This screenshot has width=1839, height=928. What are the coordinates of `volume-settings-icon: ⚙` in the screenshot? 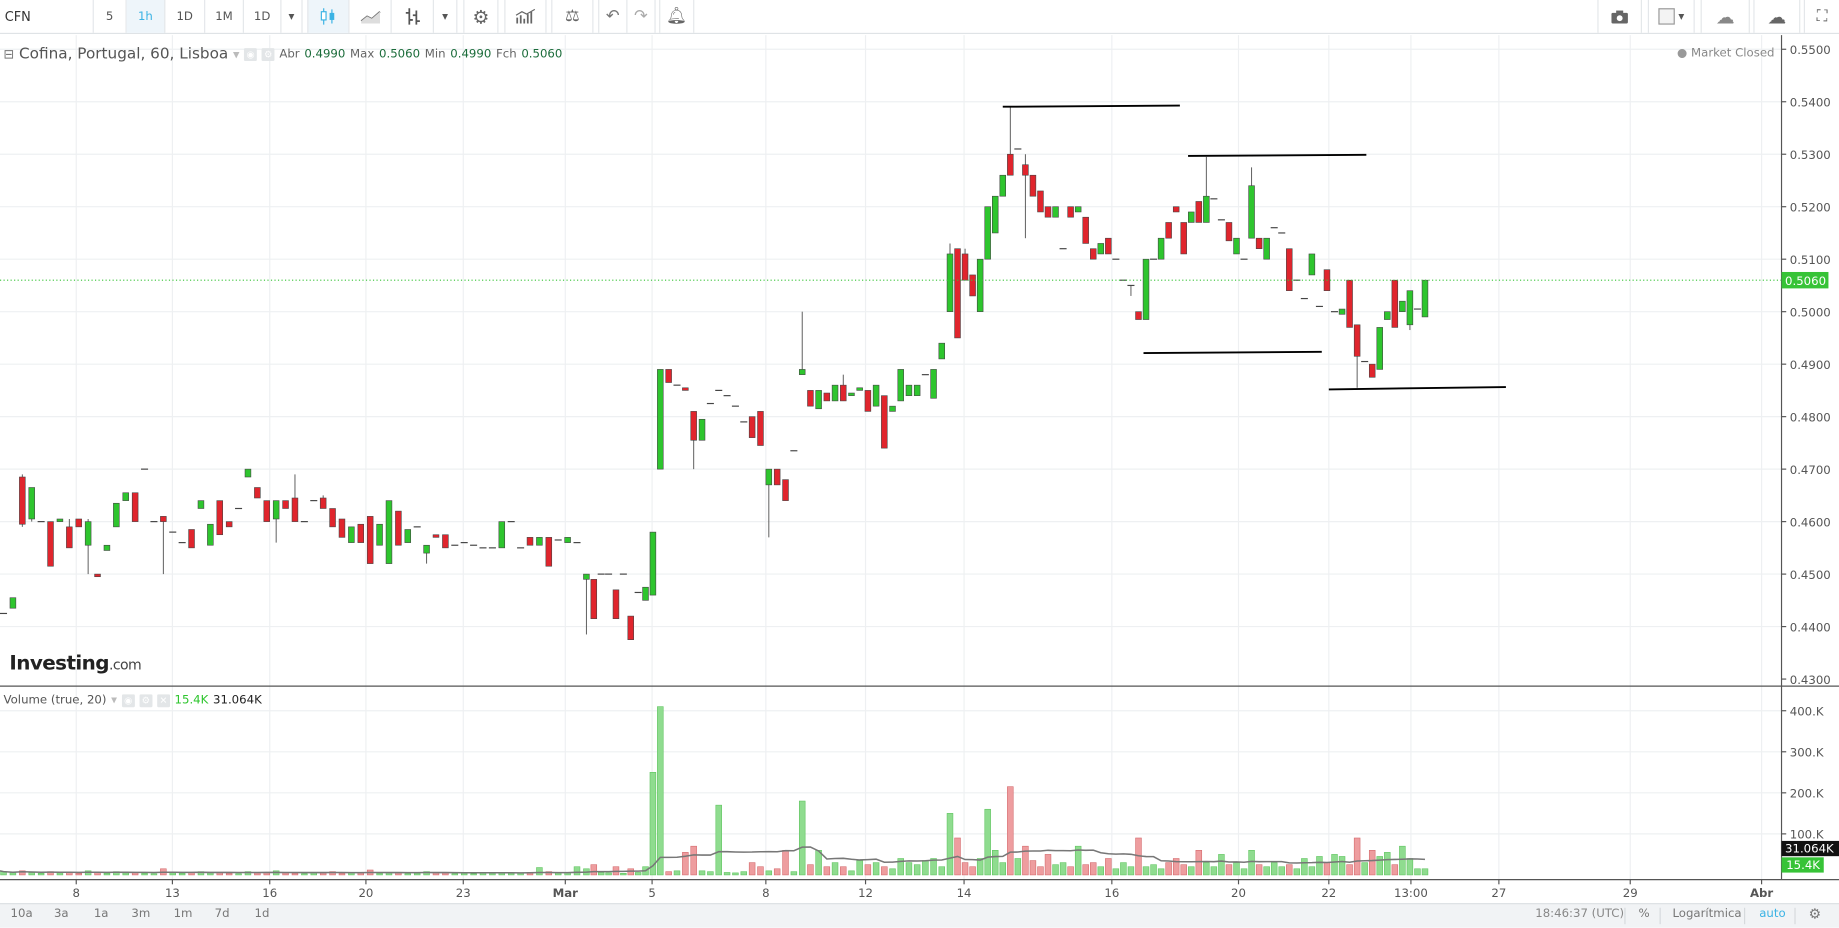 It's located at (146, 701).